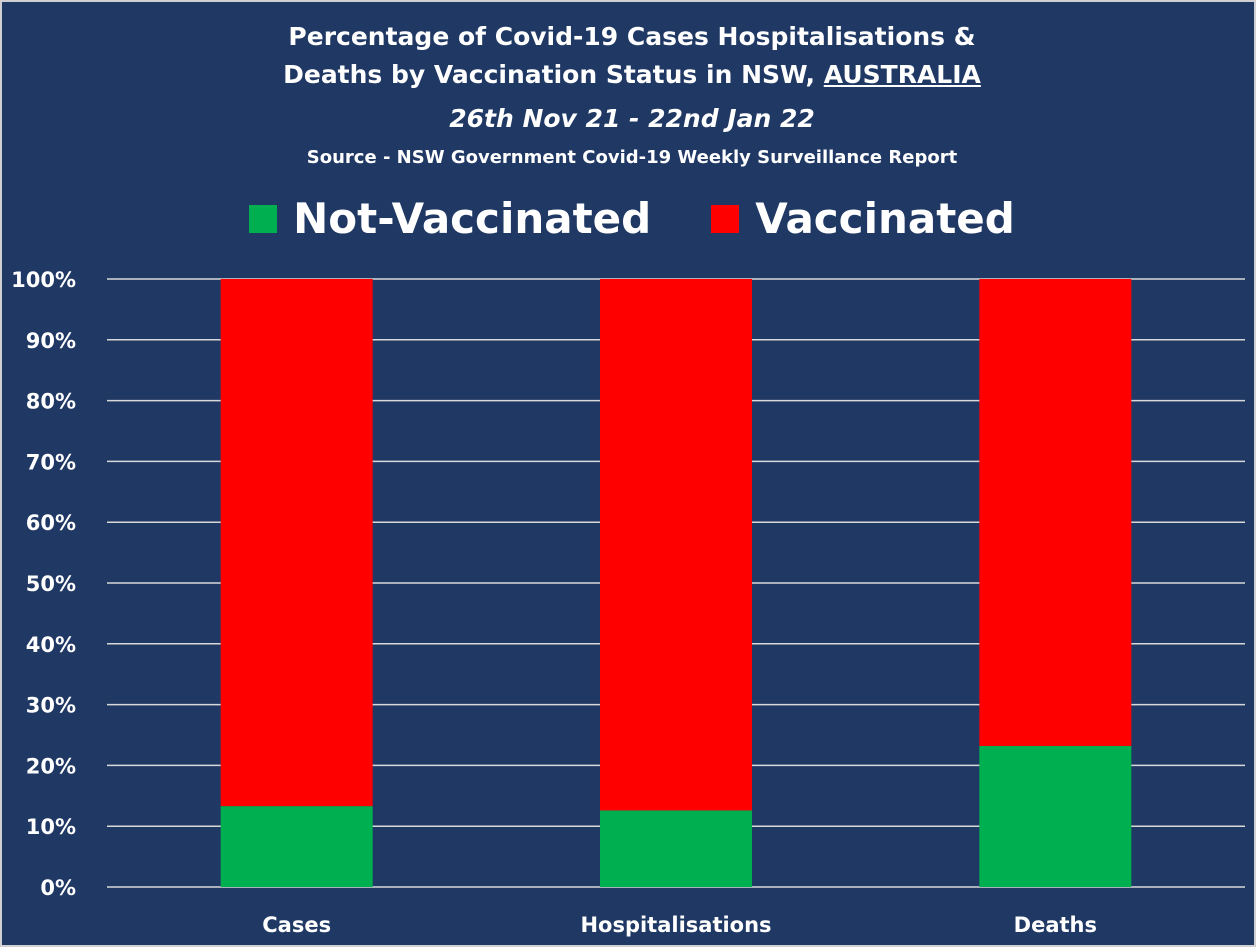  What do you see at coordinates (1055, 512) in the screenshot?
I see `bar-vaccinated-deaths` at bounding box center [1055, 512].